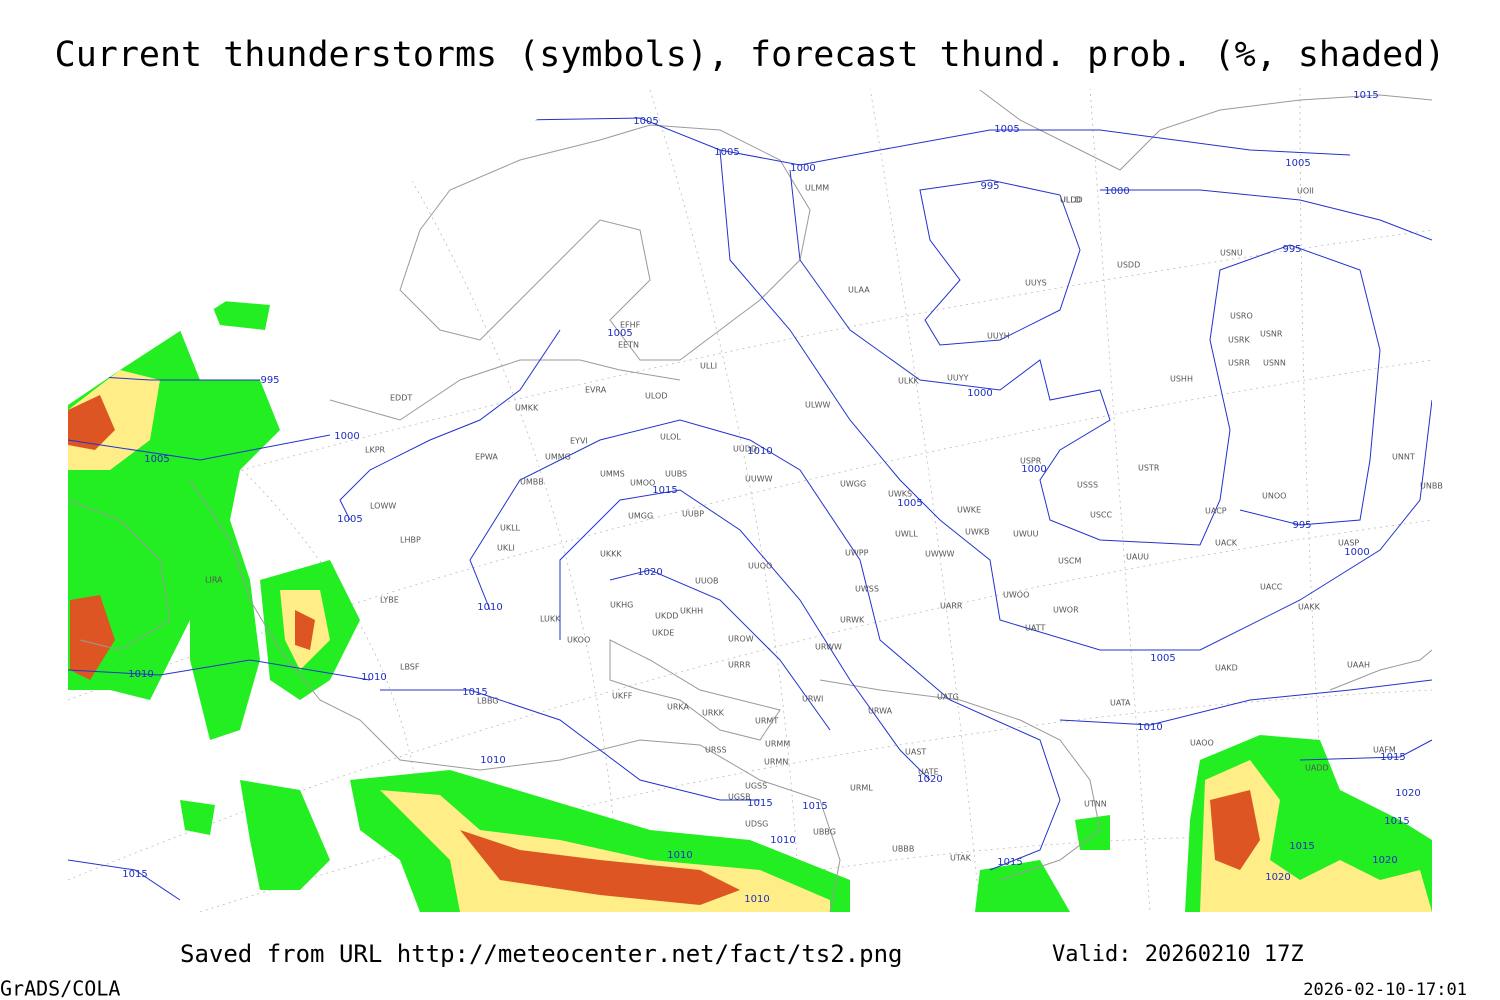 The width and height of the screenshot is (1500, 1000). Describe the element at coordinates (1216, 511) in the screenshot. I see `station-label: UACP` at that location.